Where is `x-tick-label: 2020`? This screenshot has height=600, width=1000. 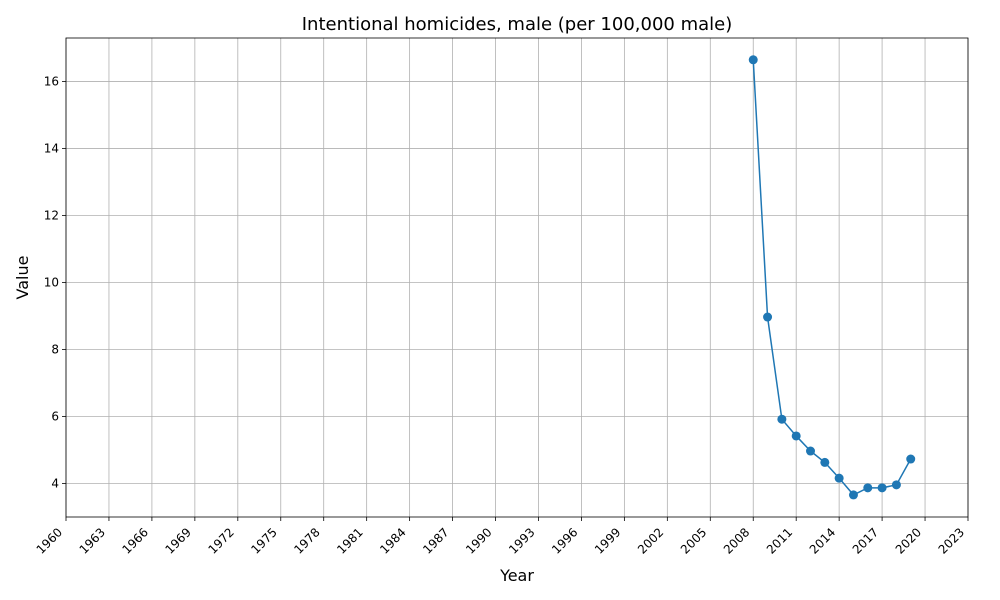
x-tick-label: 2020 is located at coordinates (908, 540).